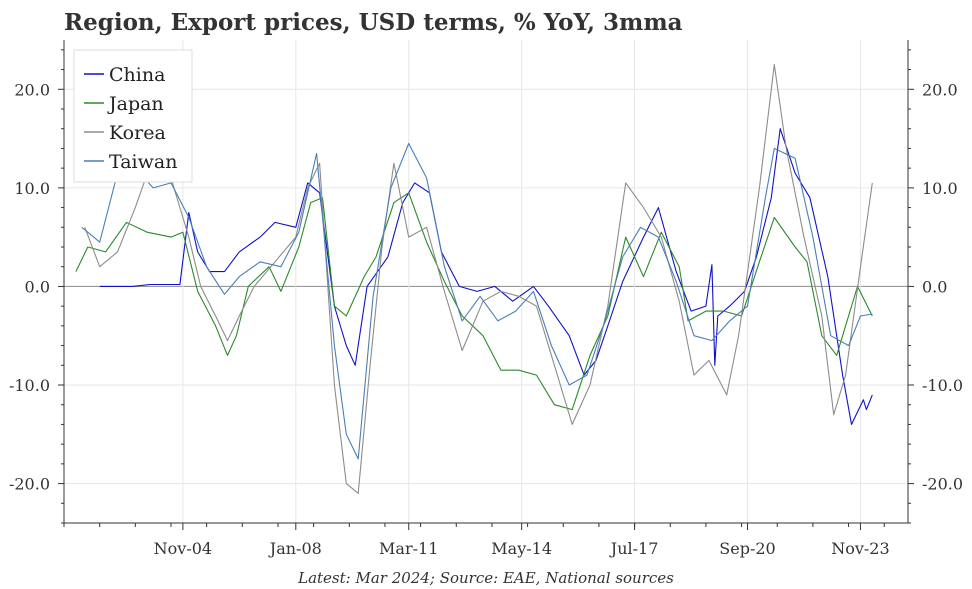 This screenshot has height=589, width=972. Describe the element at coordinates (860, 548) in the screenshot. I see `x-tick-label: Nov-23` at that location.